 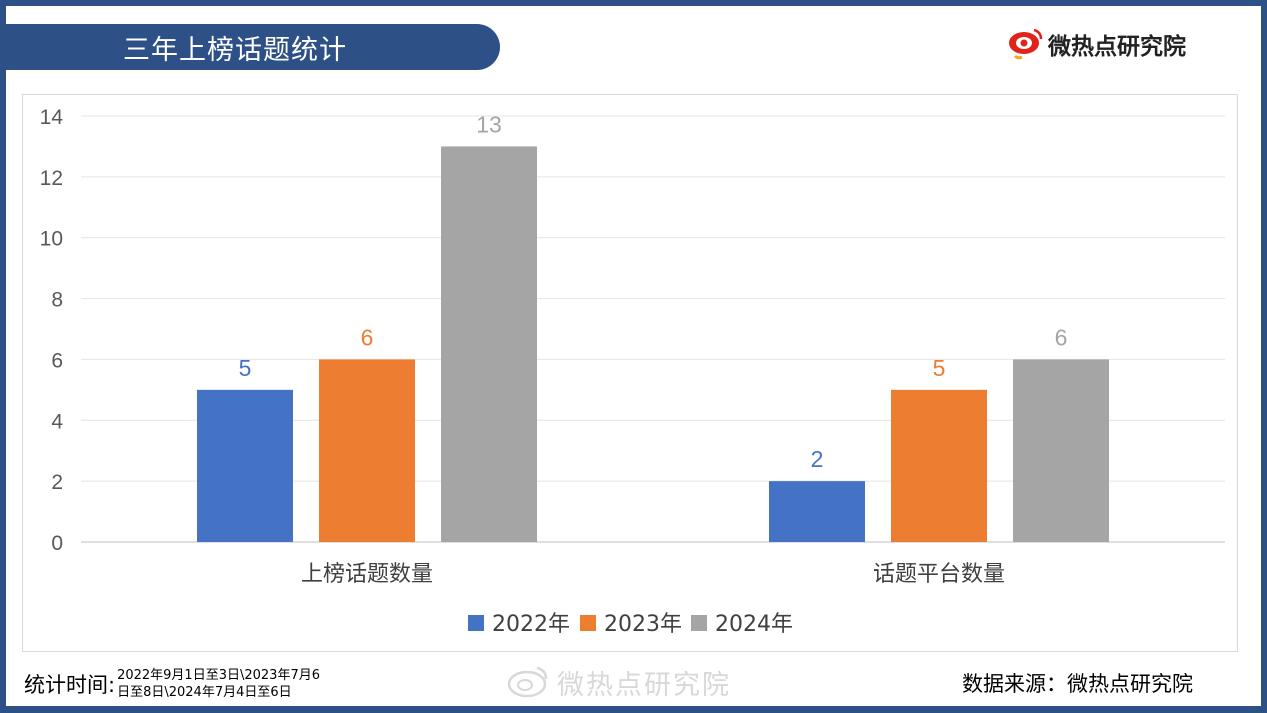 What do you see at coordinates (70, 685) in the screenshot?
I see `stat-time-label: 统计时间:` at bounding box center [70, 685].